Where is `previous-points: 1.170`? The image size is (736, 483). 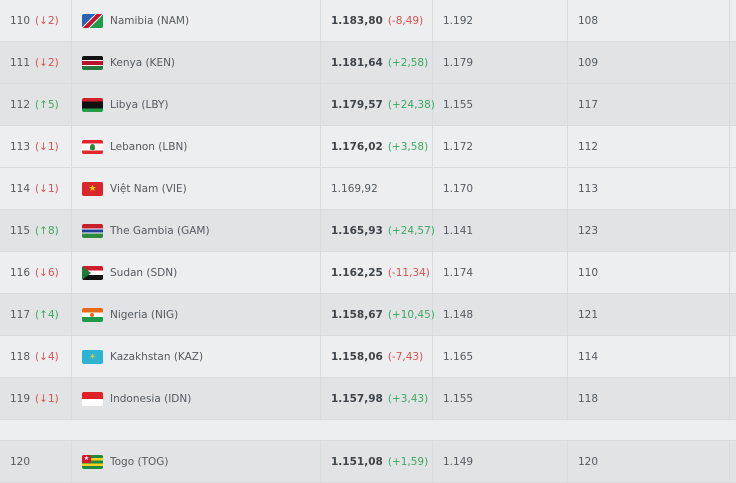 previous-points: 1.170 is located at coordinates (458, 188).